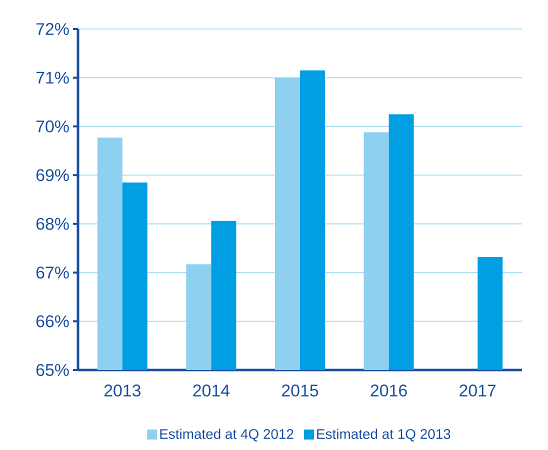 Image resolution: width=548 pixels, height=450 pixels. What do you see at coordinates (52, 126) in the screenshot?
I see `y-tick-label: 70%` at bounding box center [52, 126].